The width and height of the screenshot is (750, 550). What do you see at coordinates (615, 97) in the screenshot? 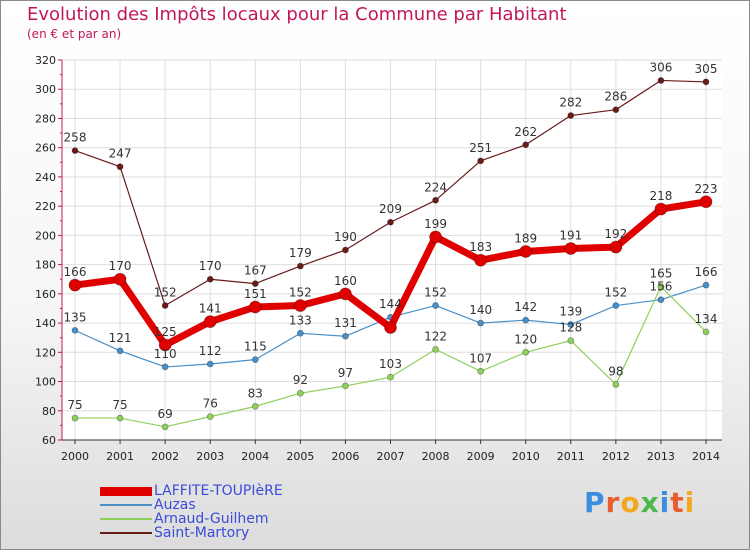
I see `data-label: 286` at bounding box center [615, 97].